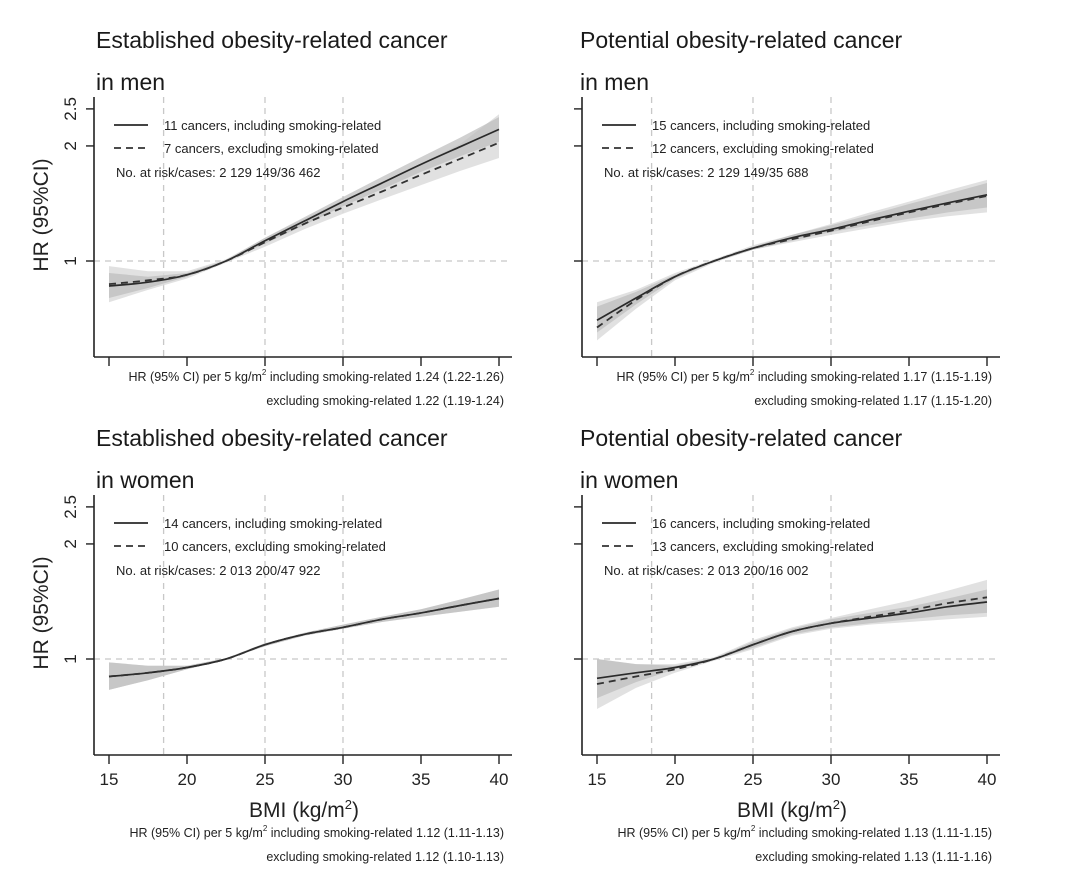 The height and width of the screenshot is (871, 1080). Describe the element at coordinates (275, 546) in the screenshot. I see `legend-label: 10 cancers, excluding smoking-related` at that location.